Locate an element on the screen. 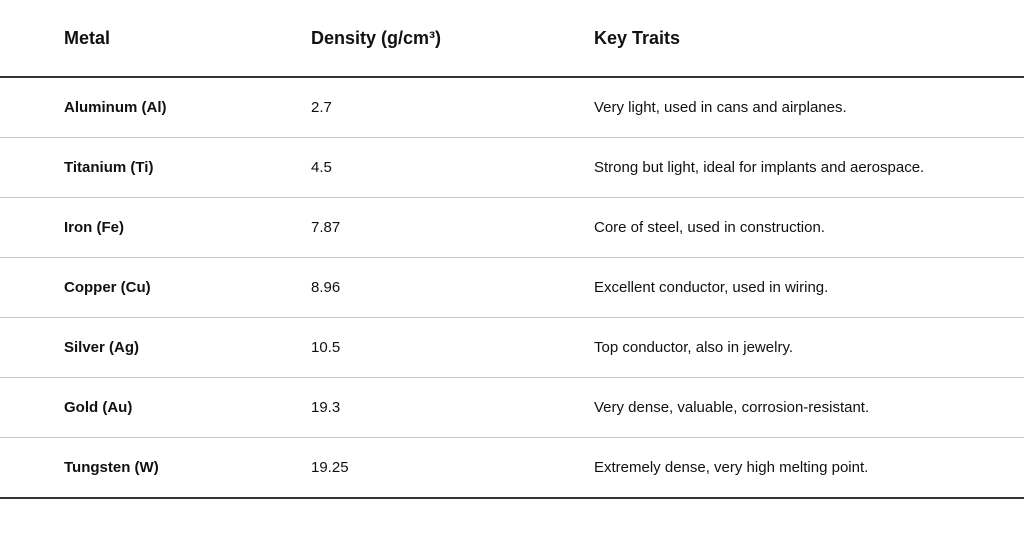  density-cell: 19.25 is located at coordinates (452, 468).